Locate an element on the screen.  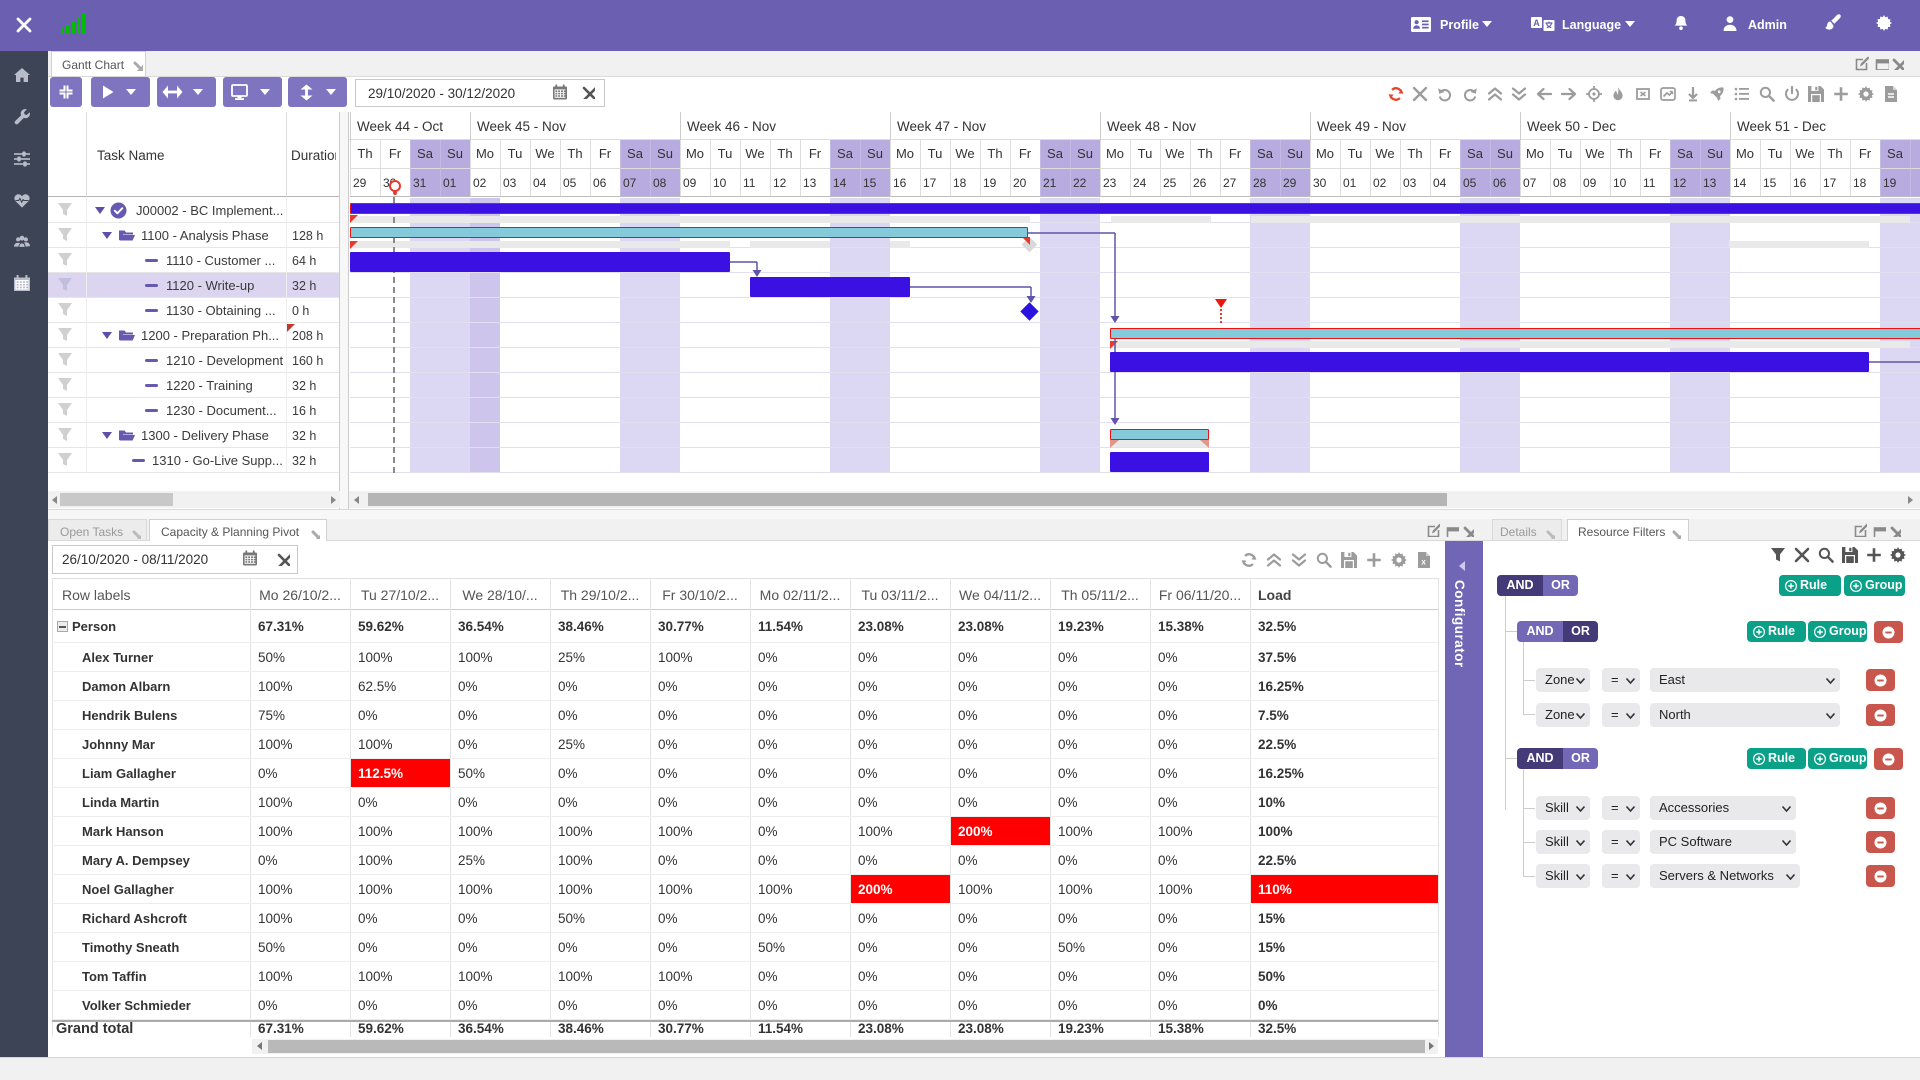
svg-text: x is located at coordinates (1423, 562).